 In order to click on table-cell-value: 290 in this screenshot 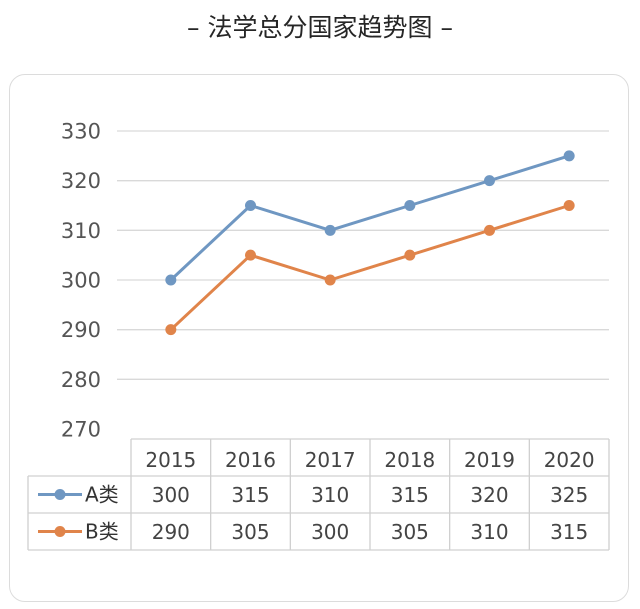, I will do `click(171, 532)`.